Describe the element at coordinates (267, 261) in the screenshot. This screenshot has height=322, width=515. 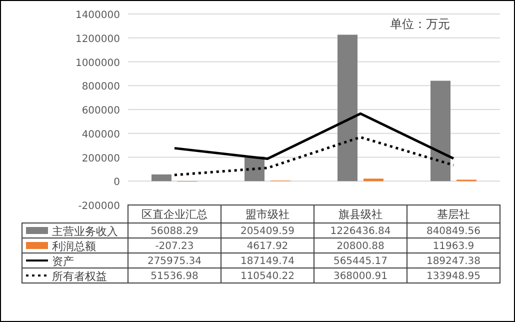
I see `data-label: 187149.74` at that location.